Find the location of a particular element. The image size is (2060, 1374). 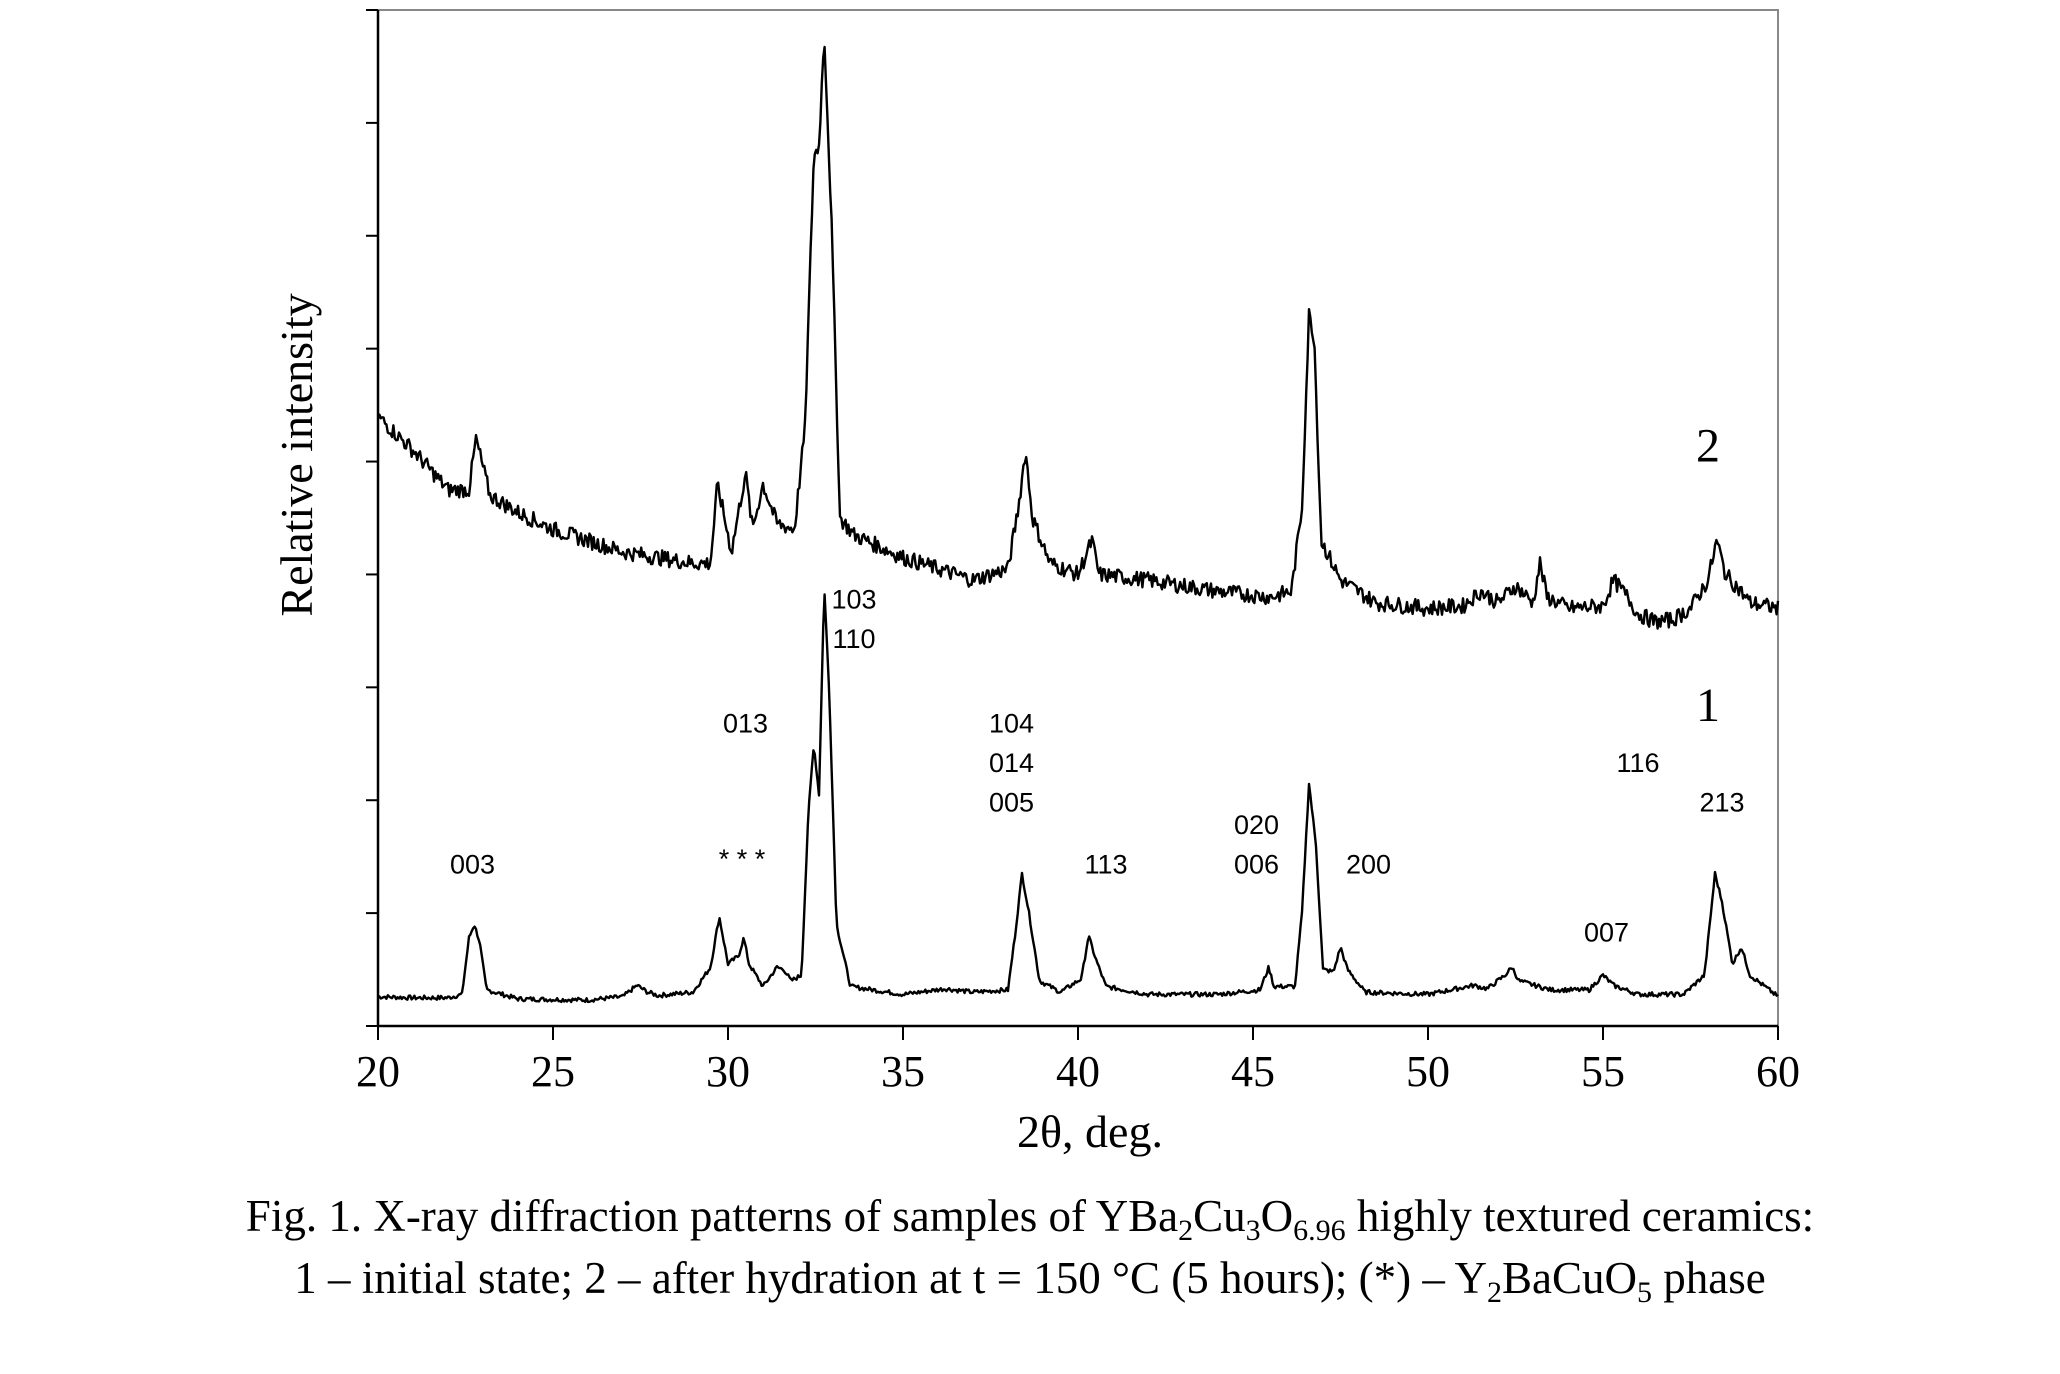

x-tick-label: 45 is located at coordinates (1253, 1071).